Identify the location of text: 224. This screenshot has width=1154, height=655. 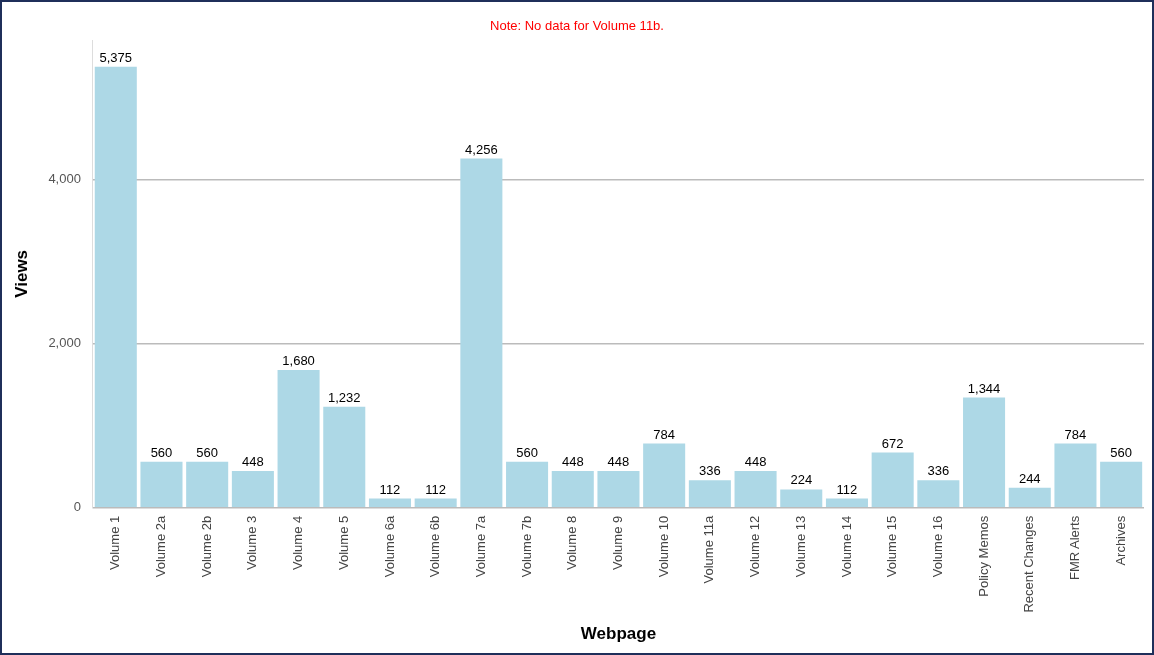
(801, 480).